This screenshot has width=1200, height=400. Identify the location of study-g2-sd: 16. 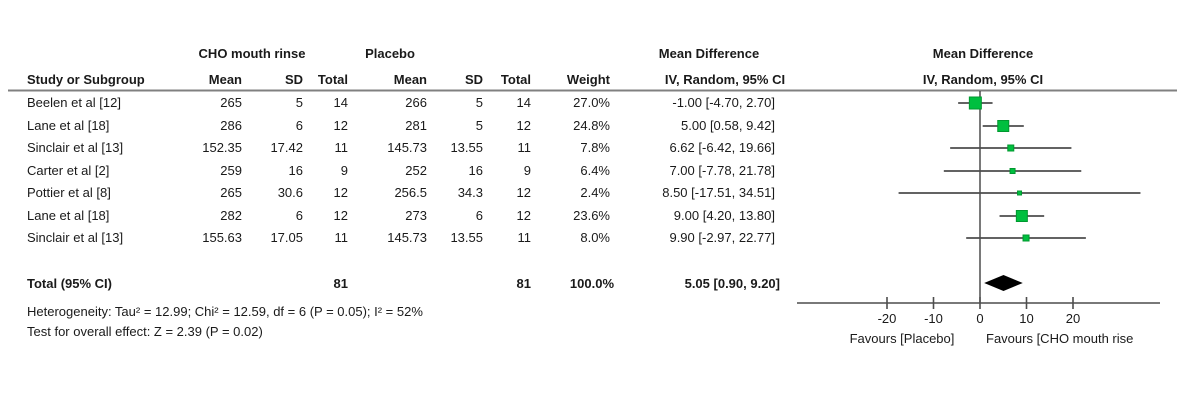
(475, 170).